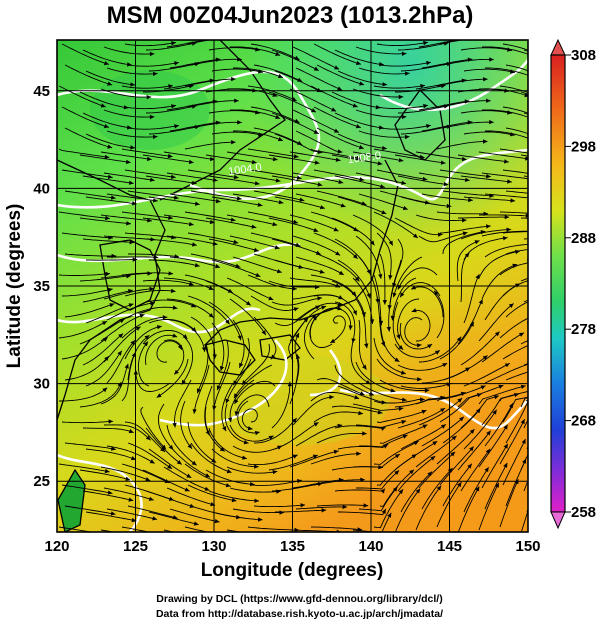 The height and width of the screenshot is (625, 599). What do you see at coordinates (41, 286) in the screenshot?
I see `y-tick-label: 35` at bounding box center [41, 286].